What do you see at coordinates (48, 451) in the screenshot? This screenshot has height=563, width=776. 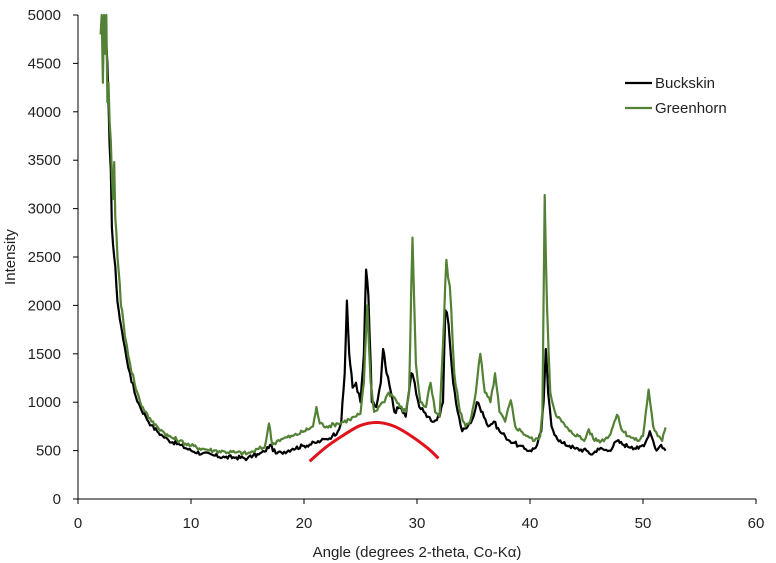 I see `y-tick-label: 500` at bounding box center [48, 451].